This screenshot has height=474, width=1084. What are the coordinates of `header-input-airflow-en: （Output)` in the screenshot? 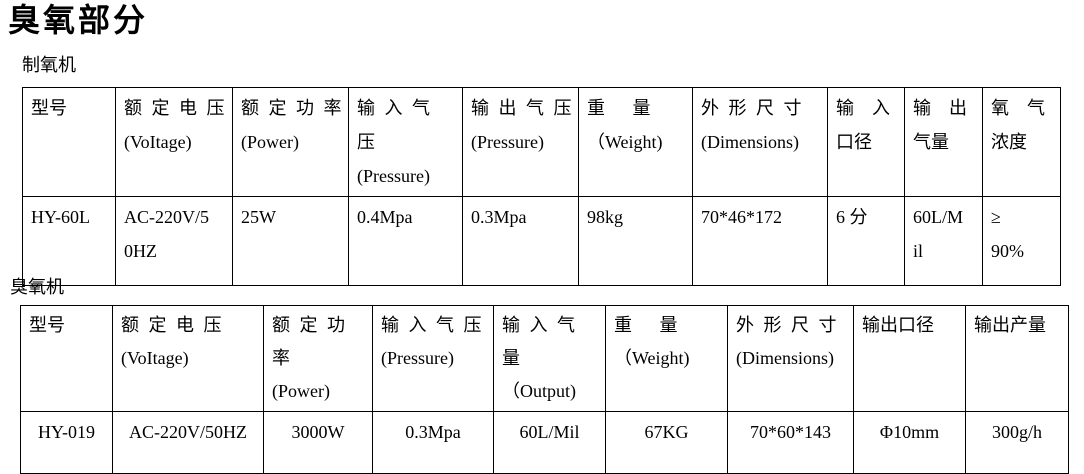 It's located at (539, 391).